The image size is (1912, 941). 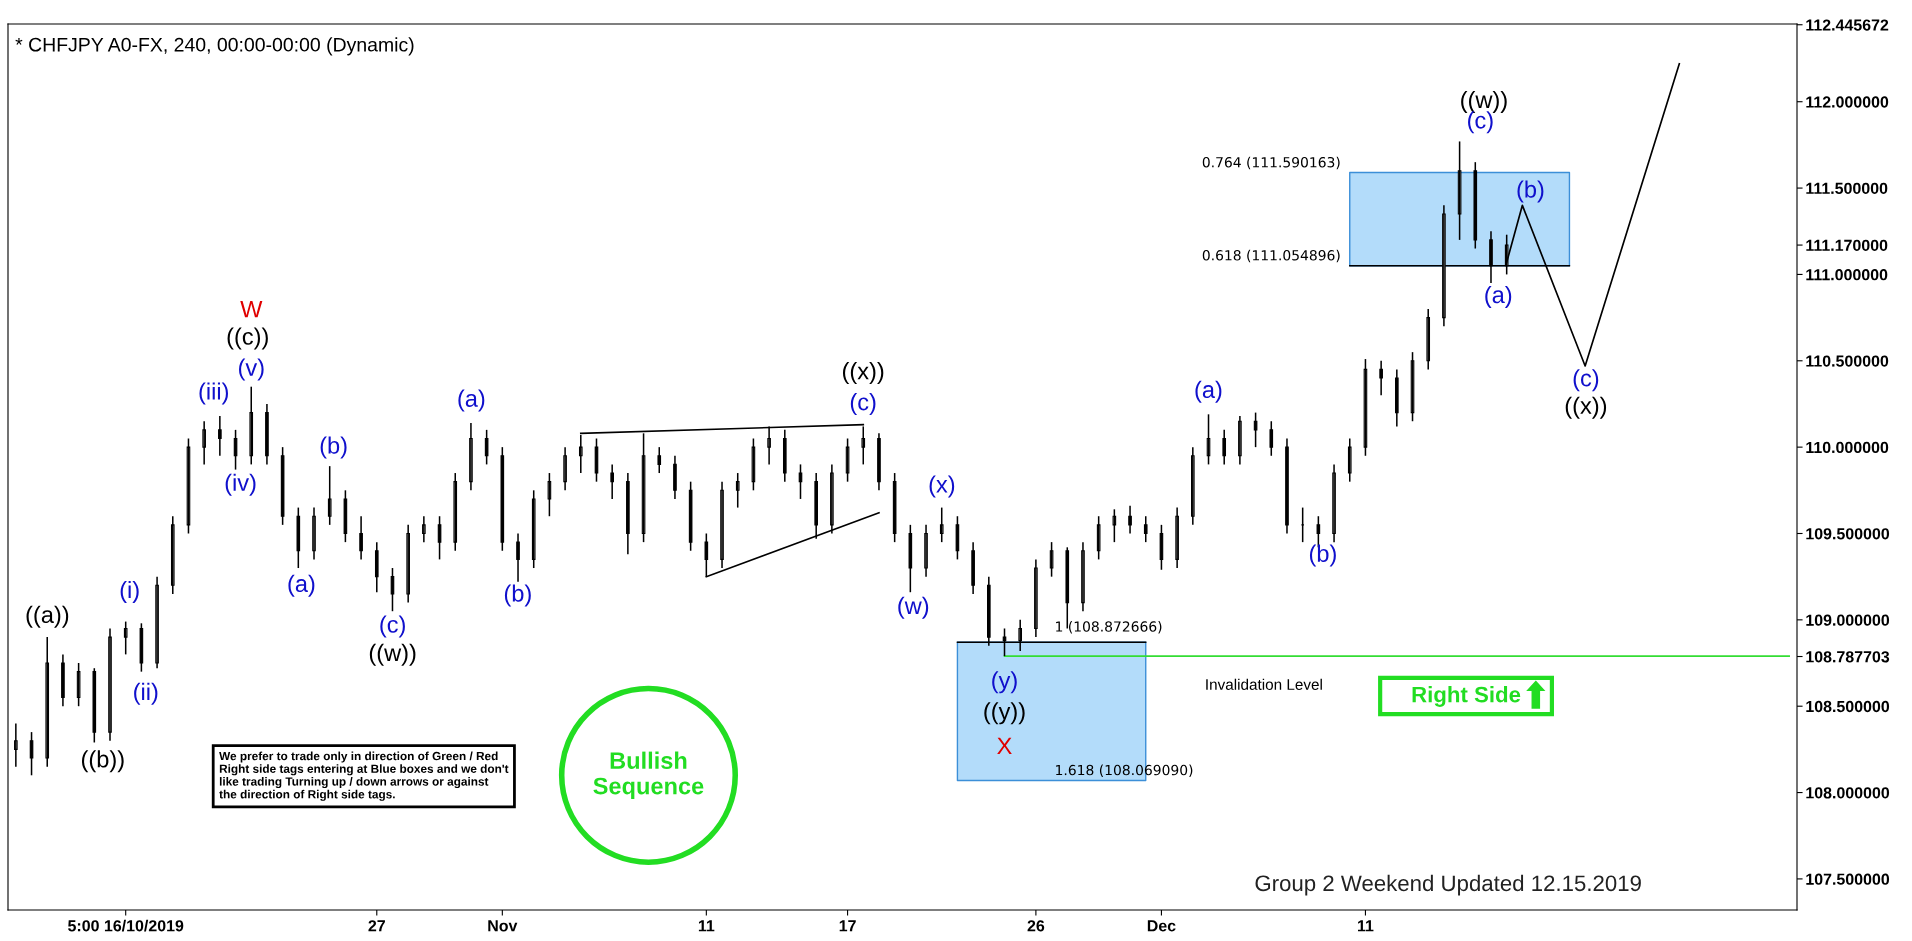 I want to click on y-tick-label: 108.500000, so click(x=1848, y=706).